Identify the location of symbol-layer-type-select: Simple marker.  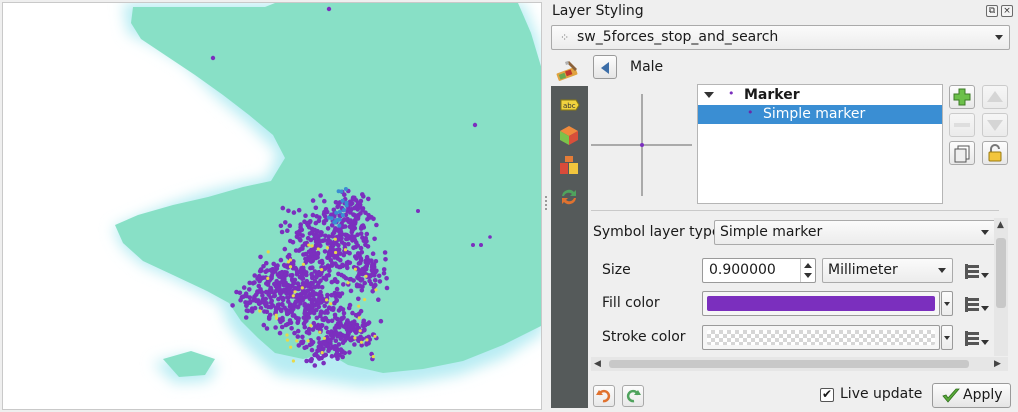
(855, 232).